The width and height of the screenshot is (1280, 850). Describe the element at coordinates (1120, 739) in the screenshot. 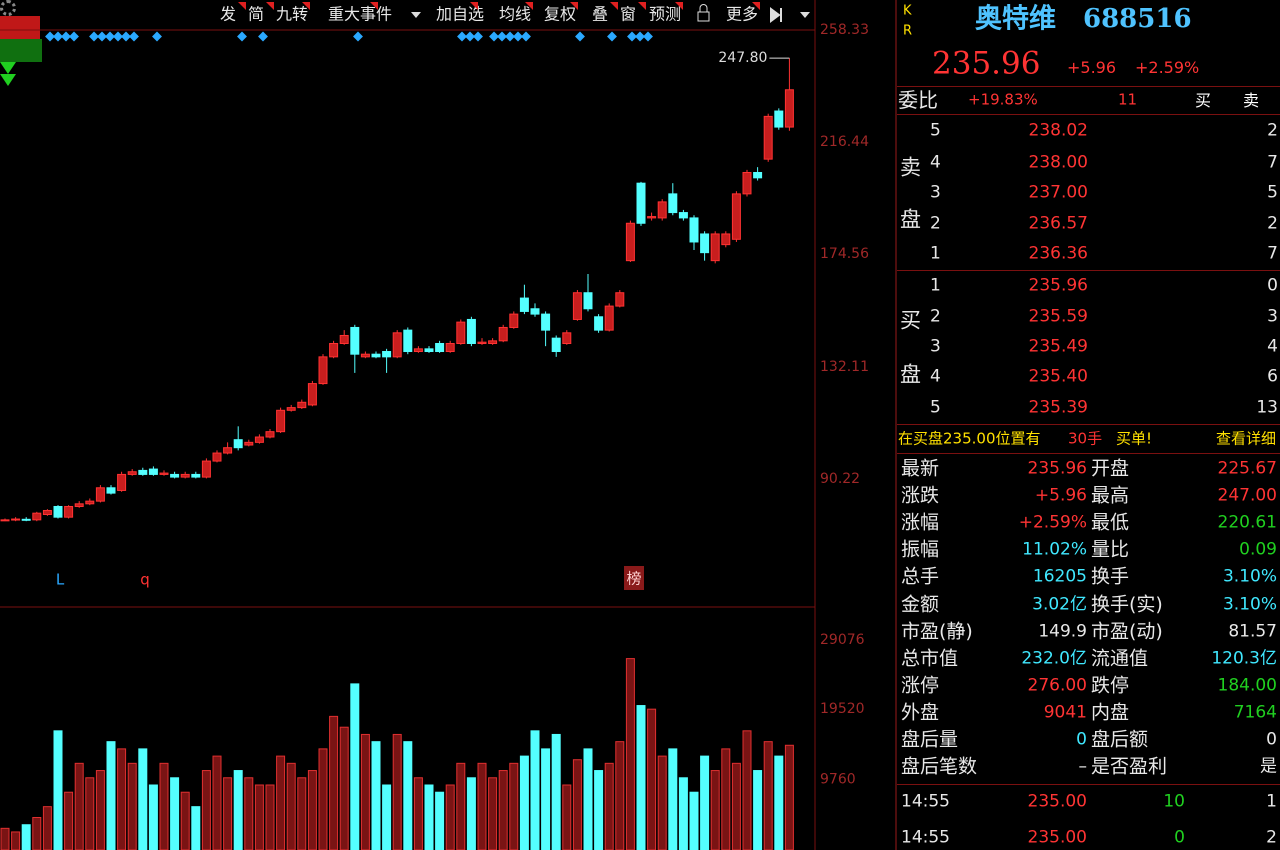

I see `stat-label: 盘后额` at that location.